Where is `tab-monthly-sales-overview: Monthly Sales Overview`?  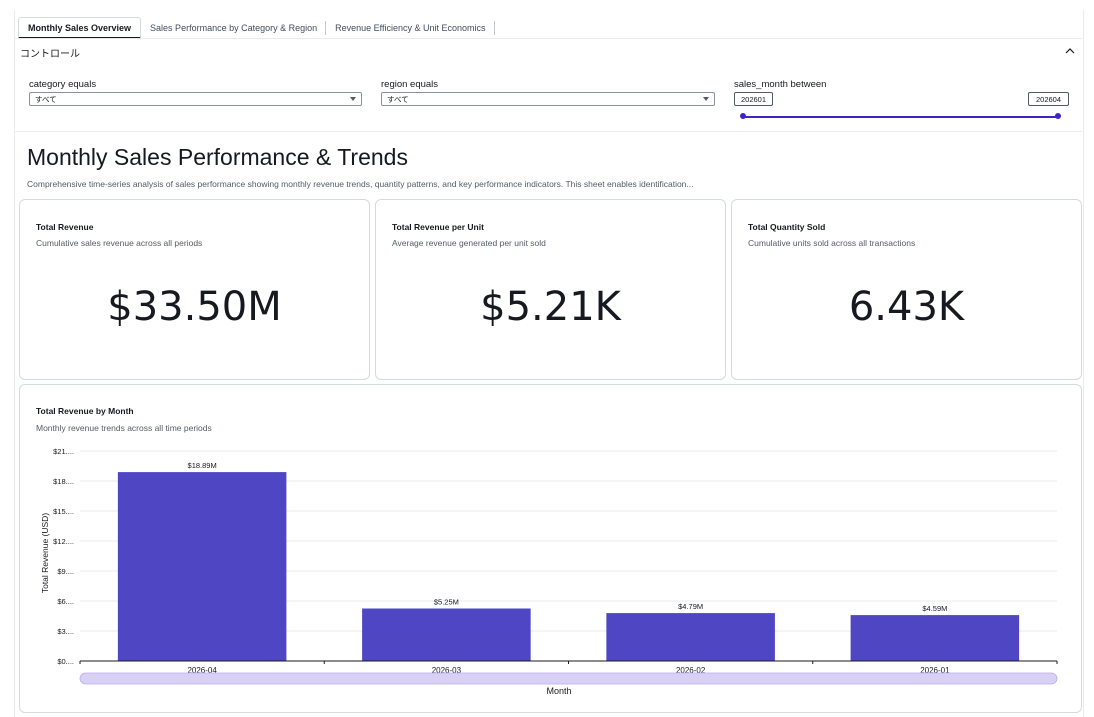 tab-monthly-sales-overview: Monthly Sales Overview is located at coordinates (80, 28).